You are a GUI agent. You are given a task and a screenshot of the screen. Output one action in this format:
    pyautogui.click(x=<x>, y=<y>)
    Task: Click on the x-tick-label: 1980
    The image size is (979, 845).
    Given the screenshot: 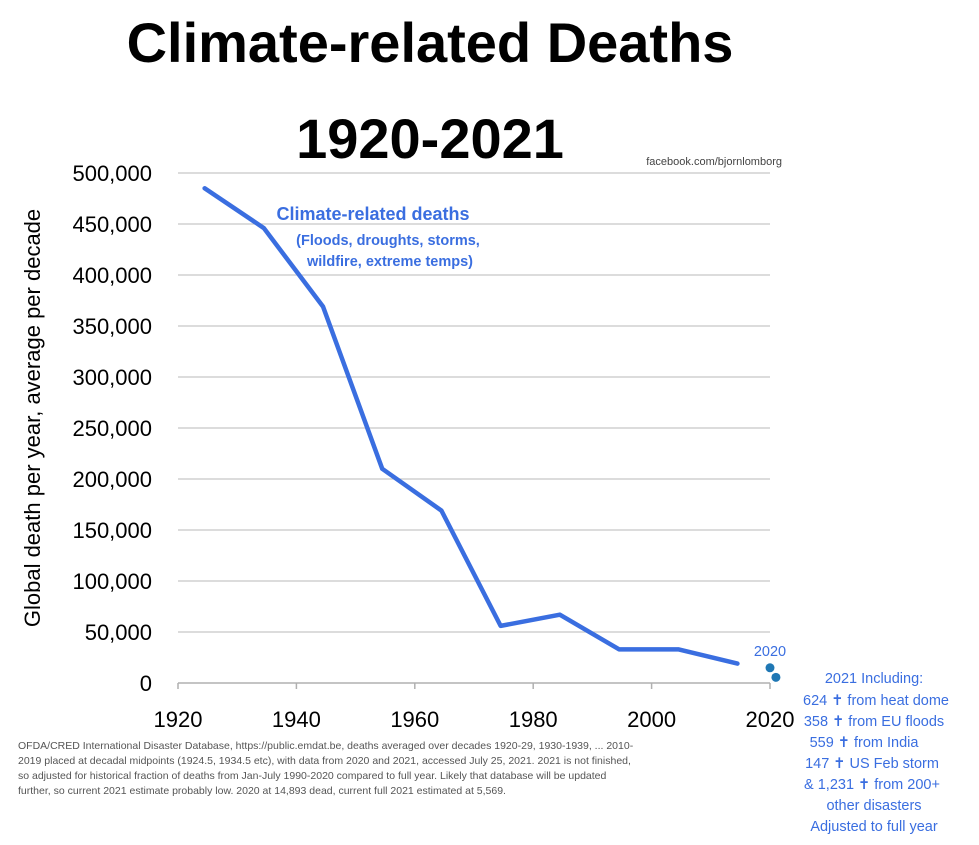 What is the action you would take?
    pyautogui.click(x=533, y=719)
    